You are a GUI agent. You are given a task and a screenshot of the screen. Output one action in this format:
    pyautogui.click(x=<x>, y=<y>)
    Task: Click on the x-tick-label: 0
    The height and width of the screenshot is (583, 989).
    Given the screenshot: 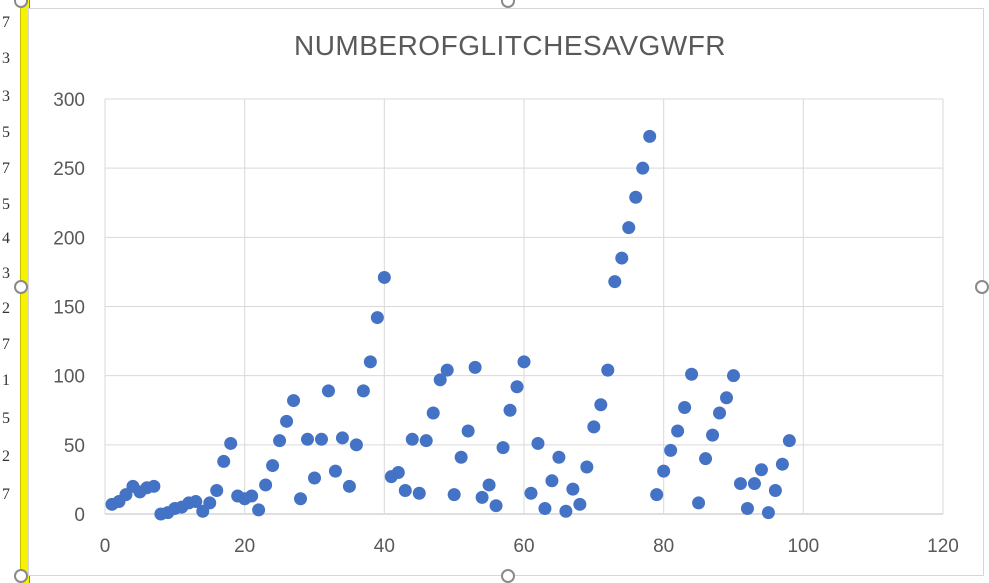 What is the action you would take?
    pyautogui.click(x=105, y=546)
    